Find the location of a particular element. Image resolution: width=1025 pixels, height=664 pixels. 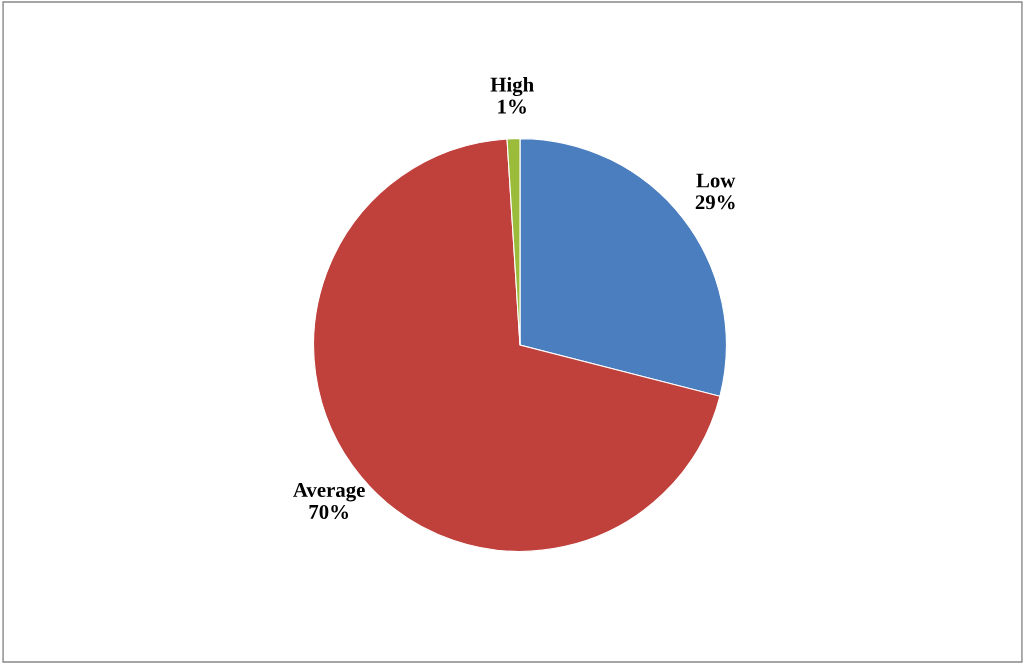

data-label: 1% is located at coordinates (512, 106).